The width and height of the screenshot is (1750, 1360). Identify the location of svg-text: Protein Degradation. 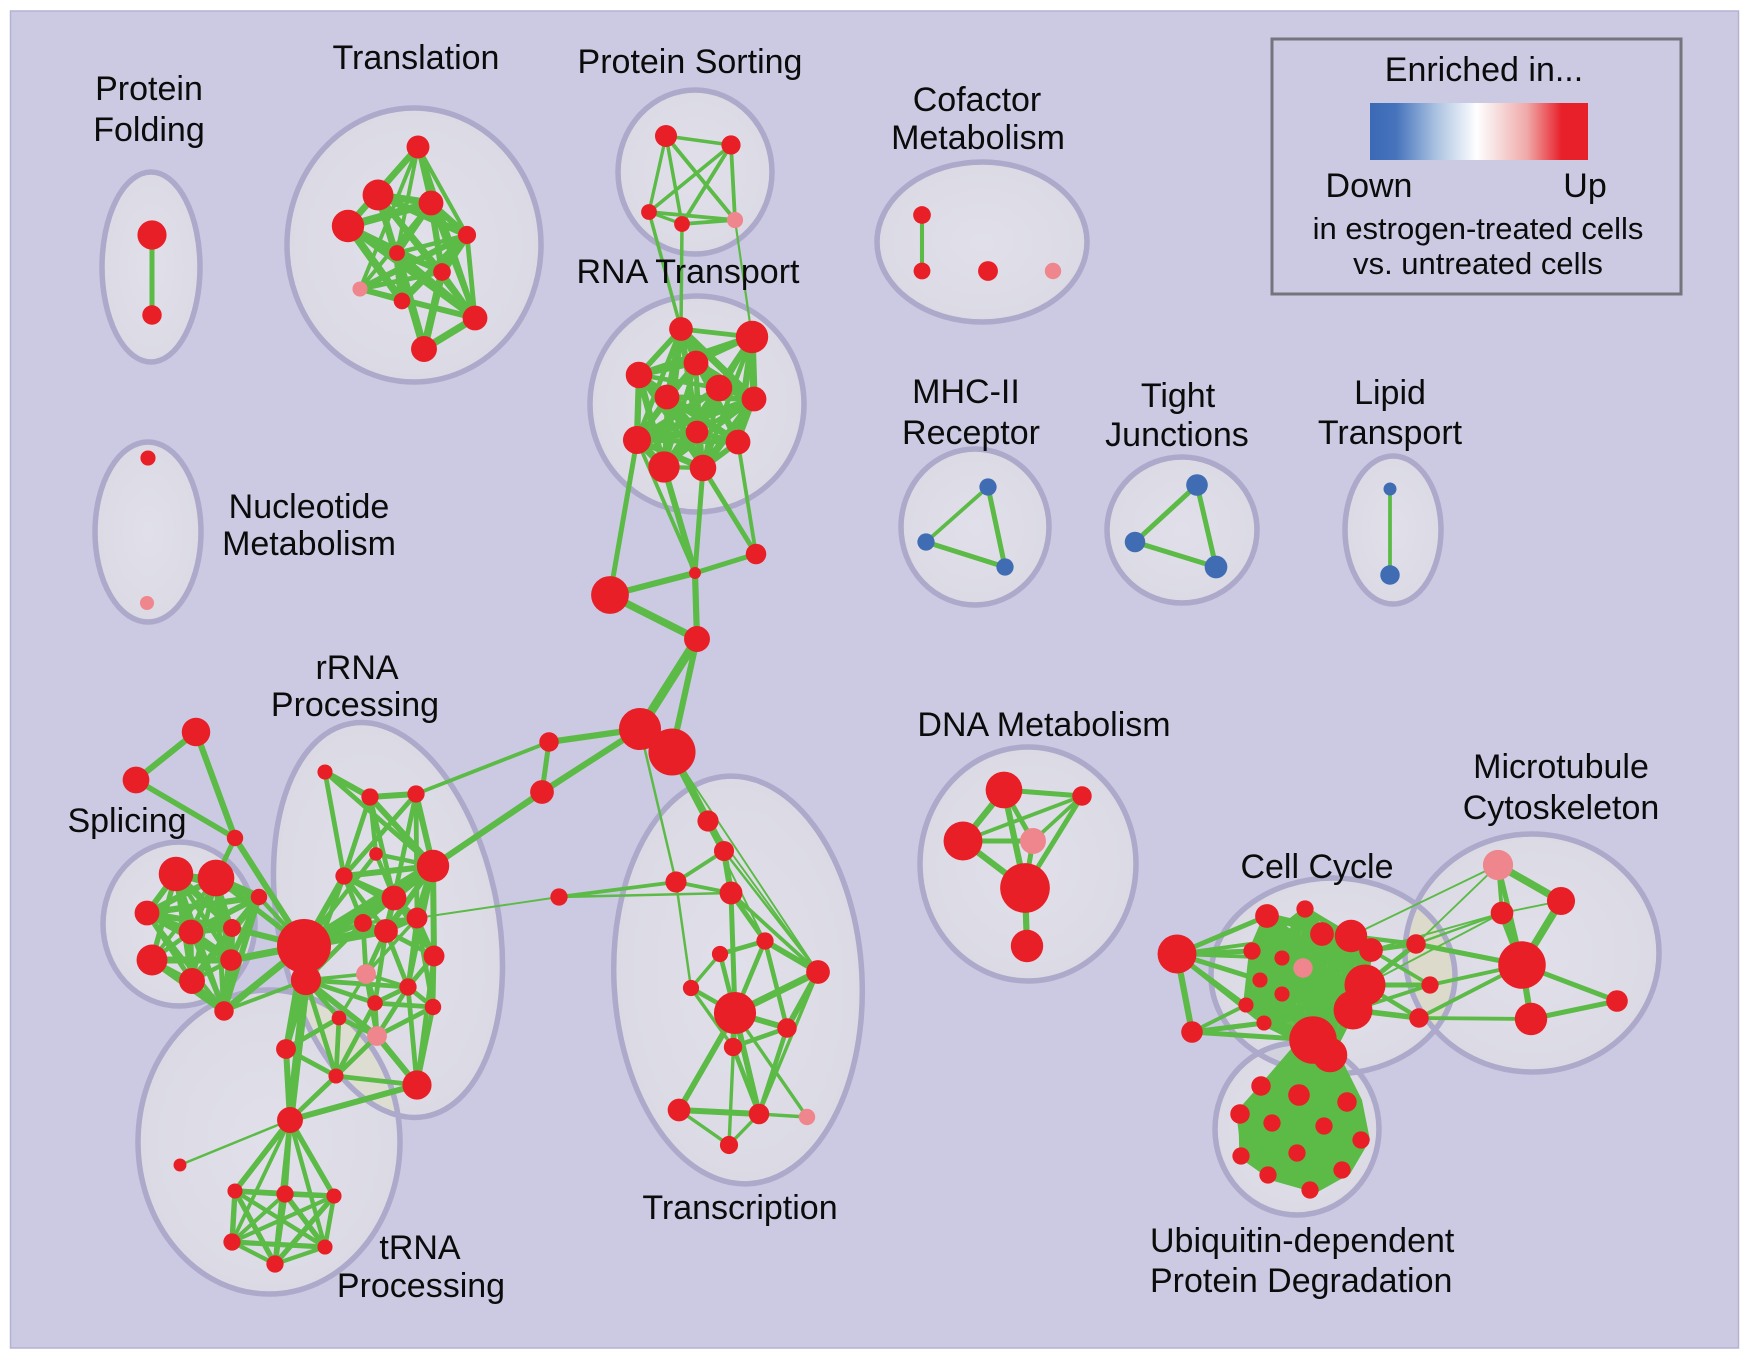
(1301, 1281).